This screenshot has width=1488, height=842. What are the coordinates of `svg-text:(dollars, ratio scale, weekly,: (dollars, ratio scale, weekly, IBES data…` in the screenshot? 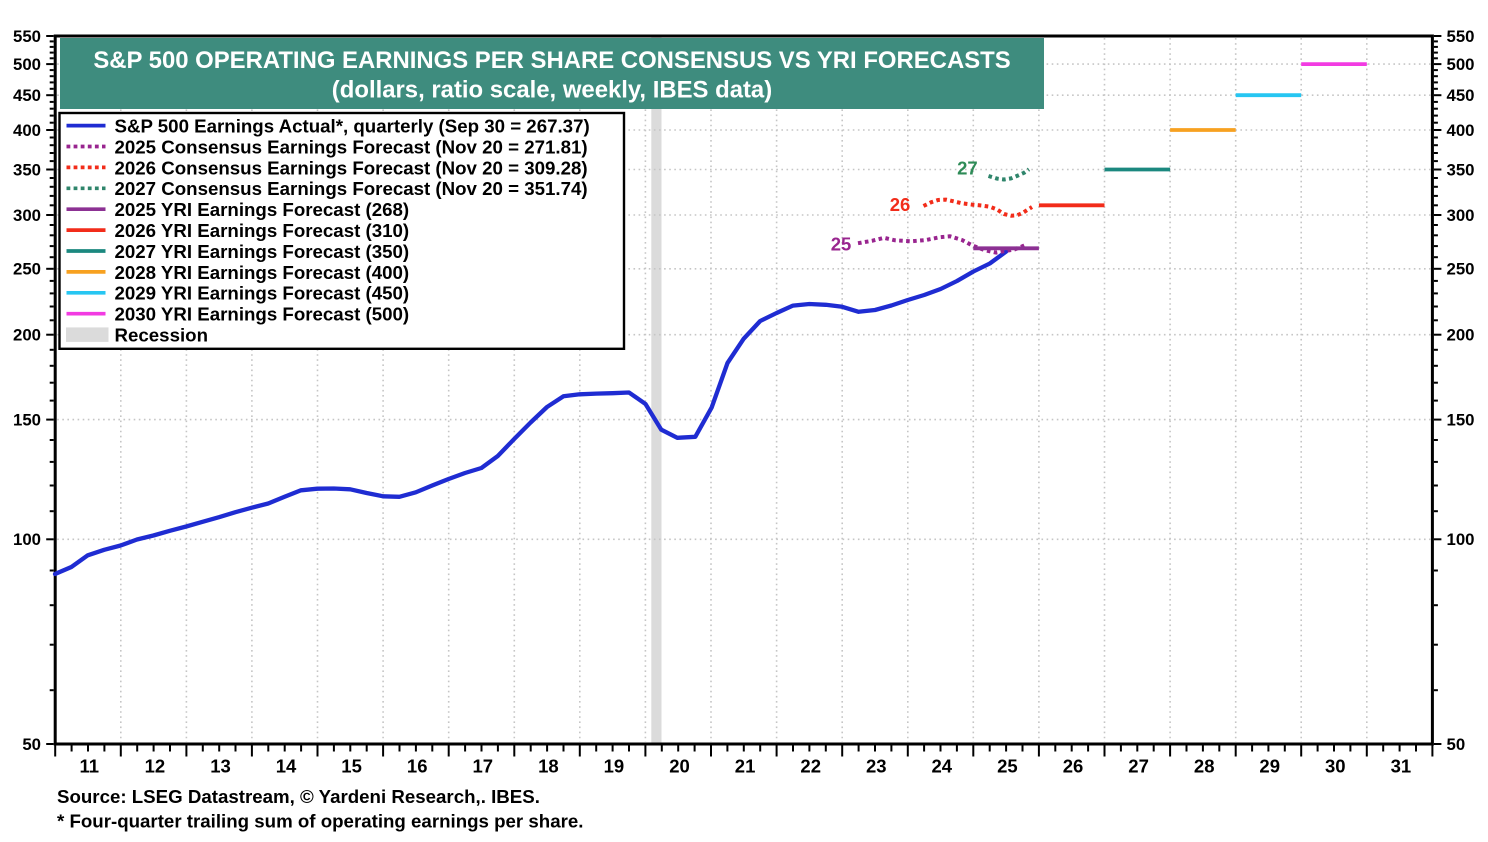 It's located at (552, 89).